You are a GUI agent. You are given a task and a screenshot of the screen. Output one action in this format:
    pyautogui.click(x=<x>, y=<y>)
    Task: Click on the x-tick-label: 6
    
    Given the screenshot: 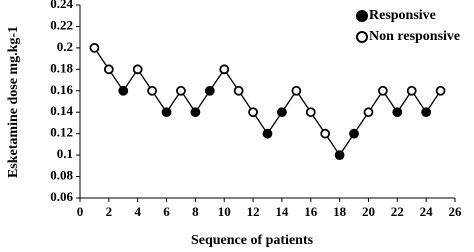 What is the action you would take?
    pyautogui.click(x=166, y=211)
    